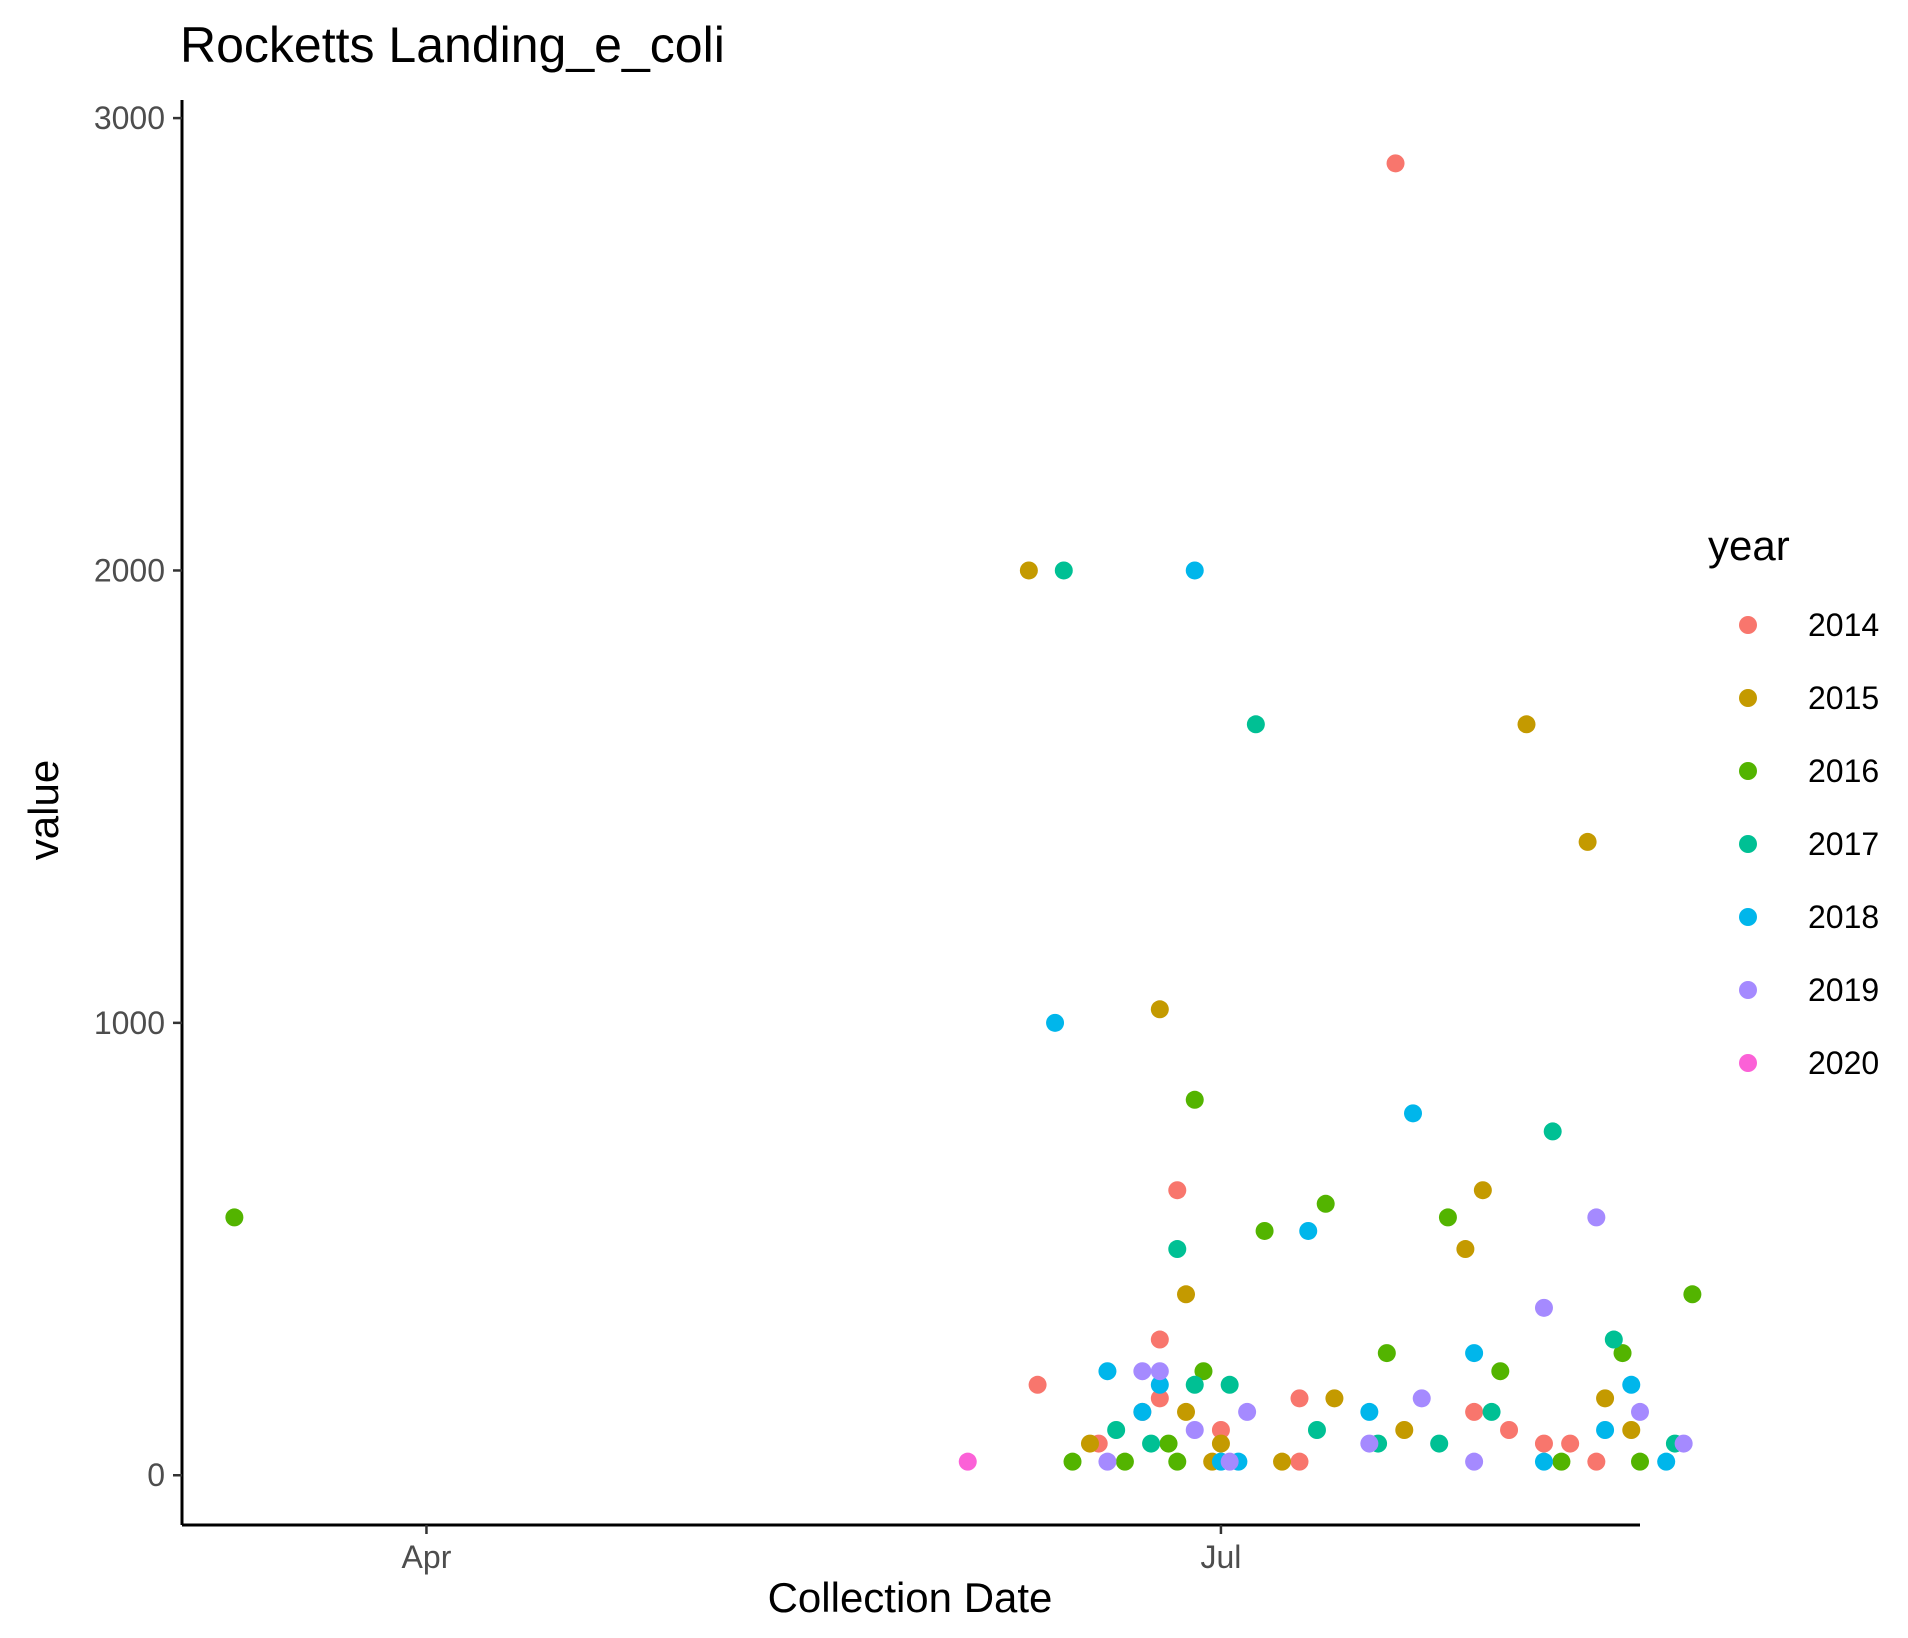 The image size is (1908, 1638). What do you see at coordinates (1749, 545) in the screenshot?
I see `legend-title: year` at bounding box center [1749, 545].